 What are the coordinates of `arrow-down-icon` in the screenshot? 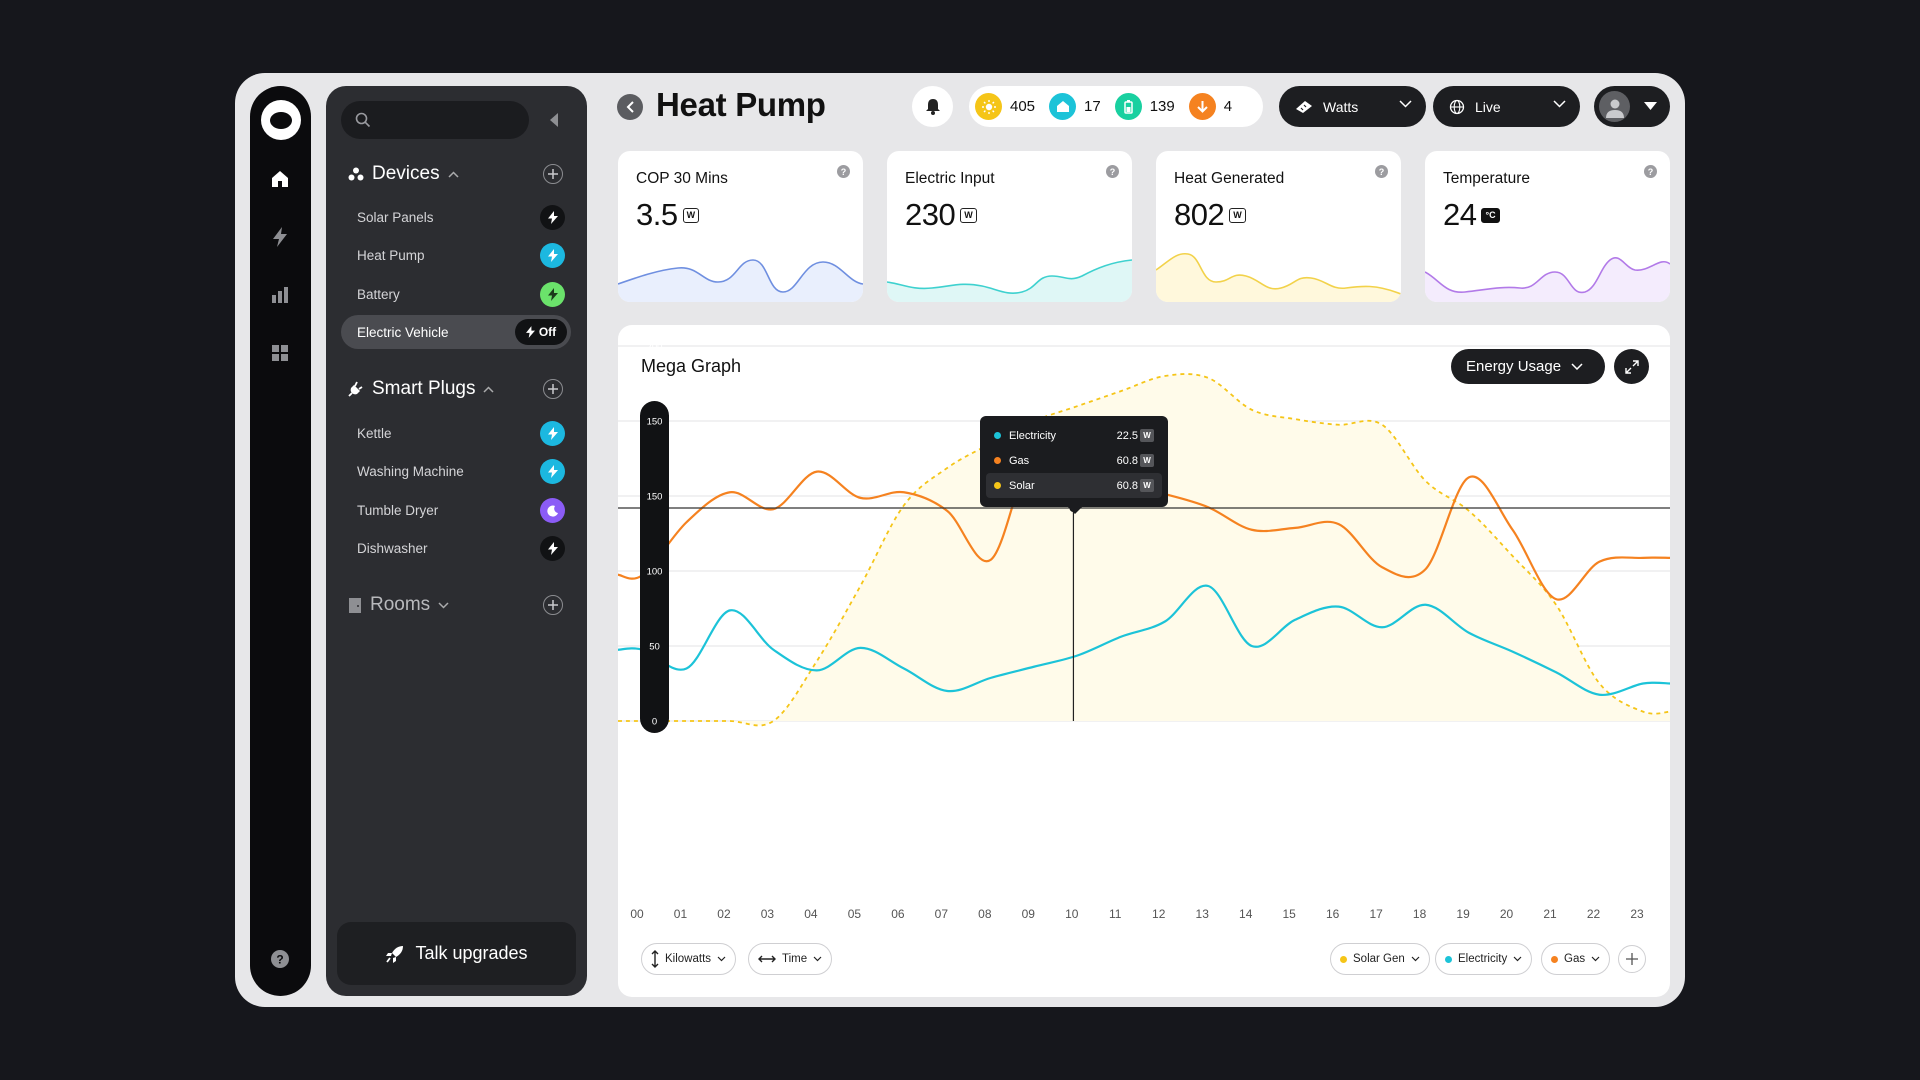 It's located at (1202, 106).